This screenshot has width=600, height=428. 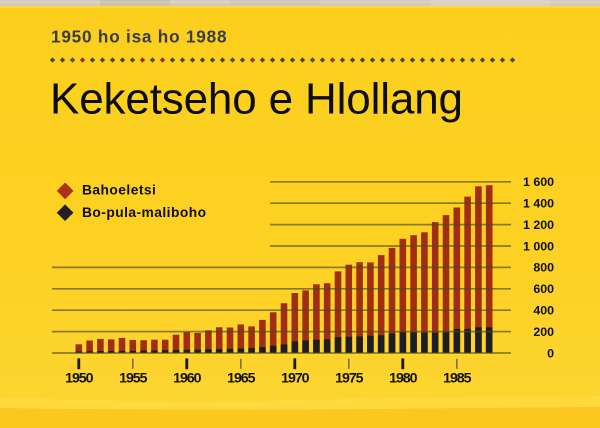 What do you see at coordinates (543, 311) in the screenshot?
I see `svg-text: 400` at bounding box center [543, 311].